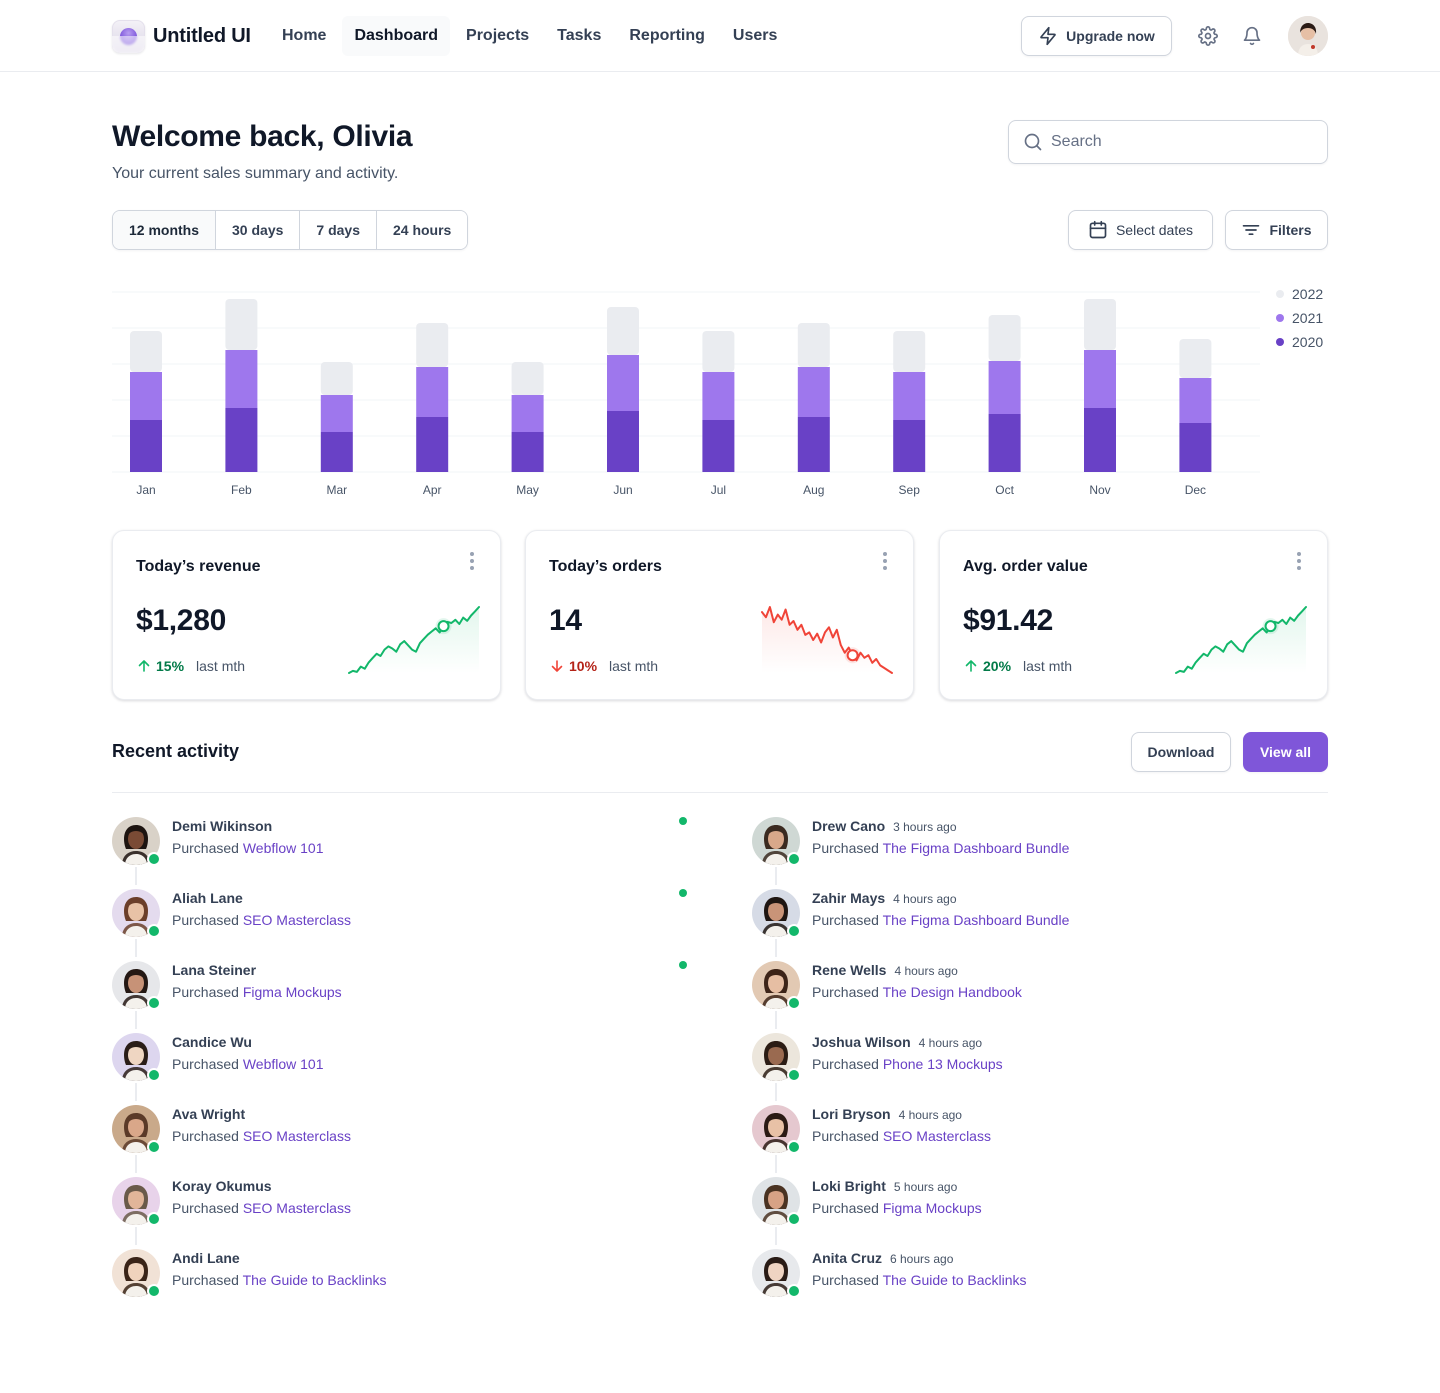  I want to click on bar-jun-2021, so click(623, 383).